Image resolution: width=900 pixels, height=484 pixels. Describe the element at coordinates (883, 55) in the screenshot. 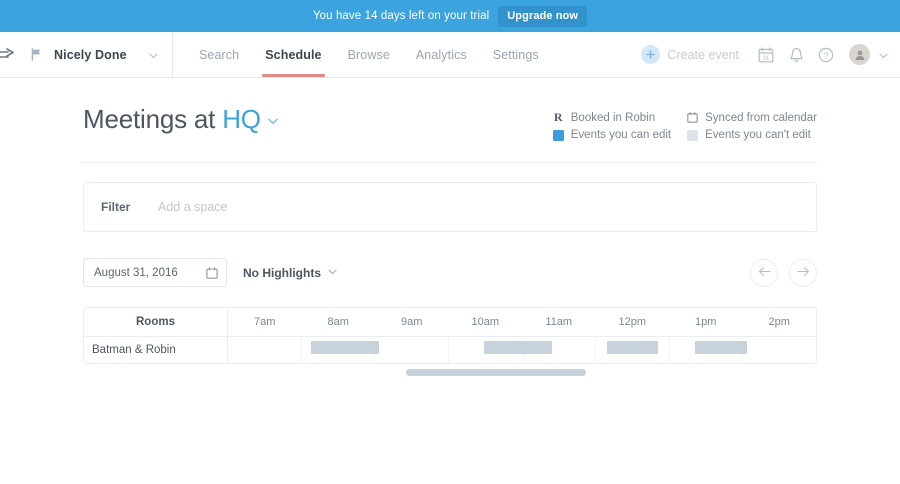

I see `avatar-chevron-down-icon` at that location.